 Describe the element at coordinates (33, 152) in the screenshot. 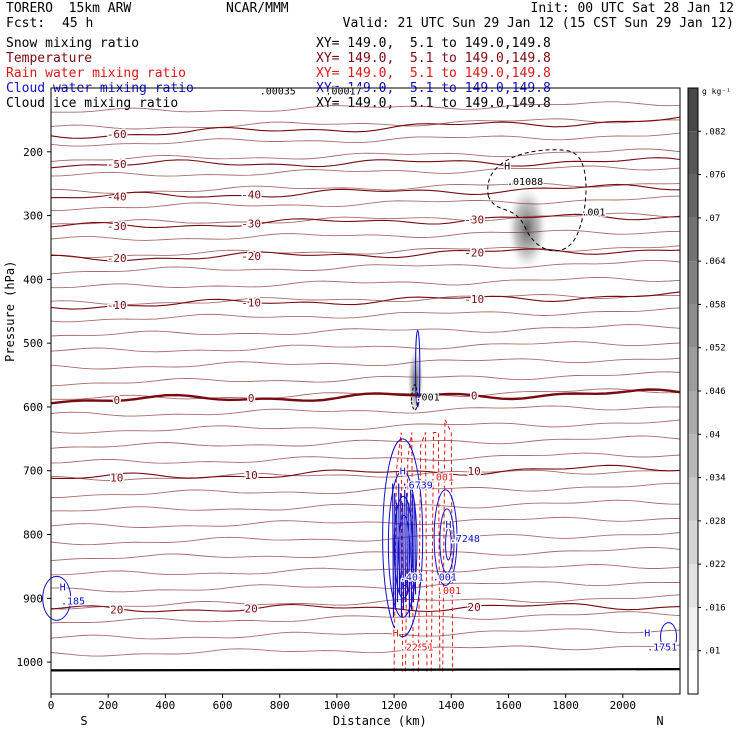

I see `y-tick-label: 200` at that location.